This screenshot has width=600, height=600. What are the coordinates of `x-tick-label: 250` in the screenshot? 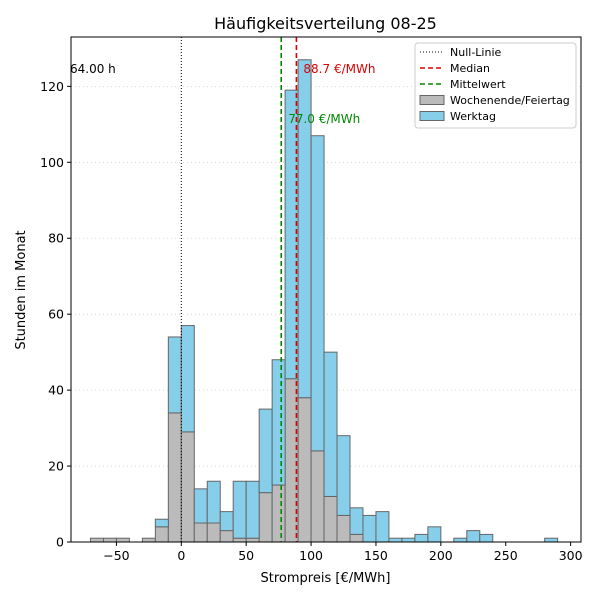 It's located at (506, 555).